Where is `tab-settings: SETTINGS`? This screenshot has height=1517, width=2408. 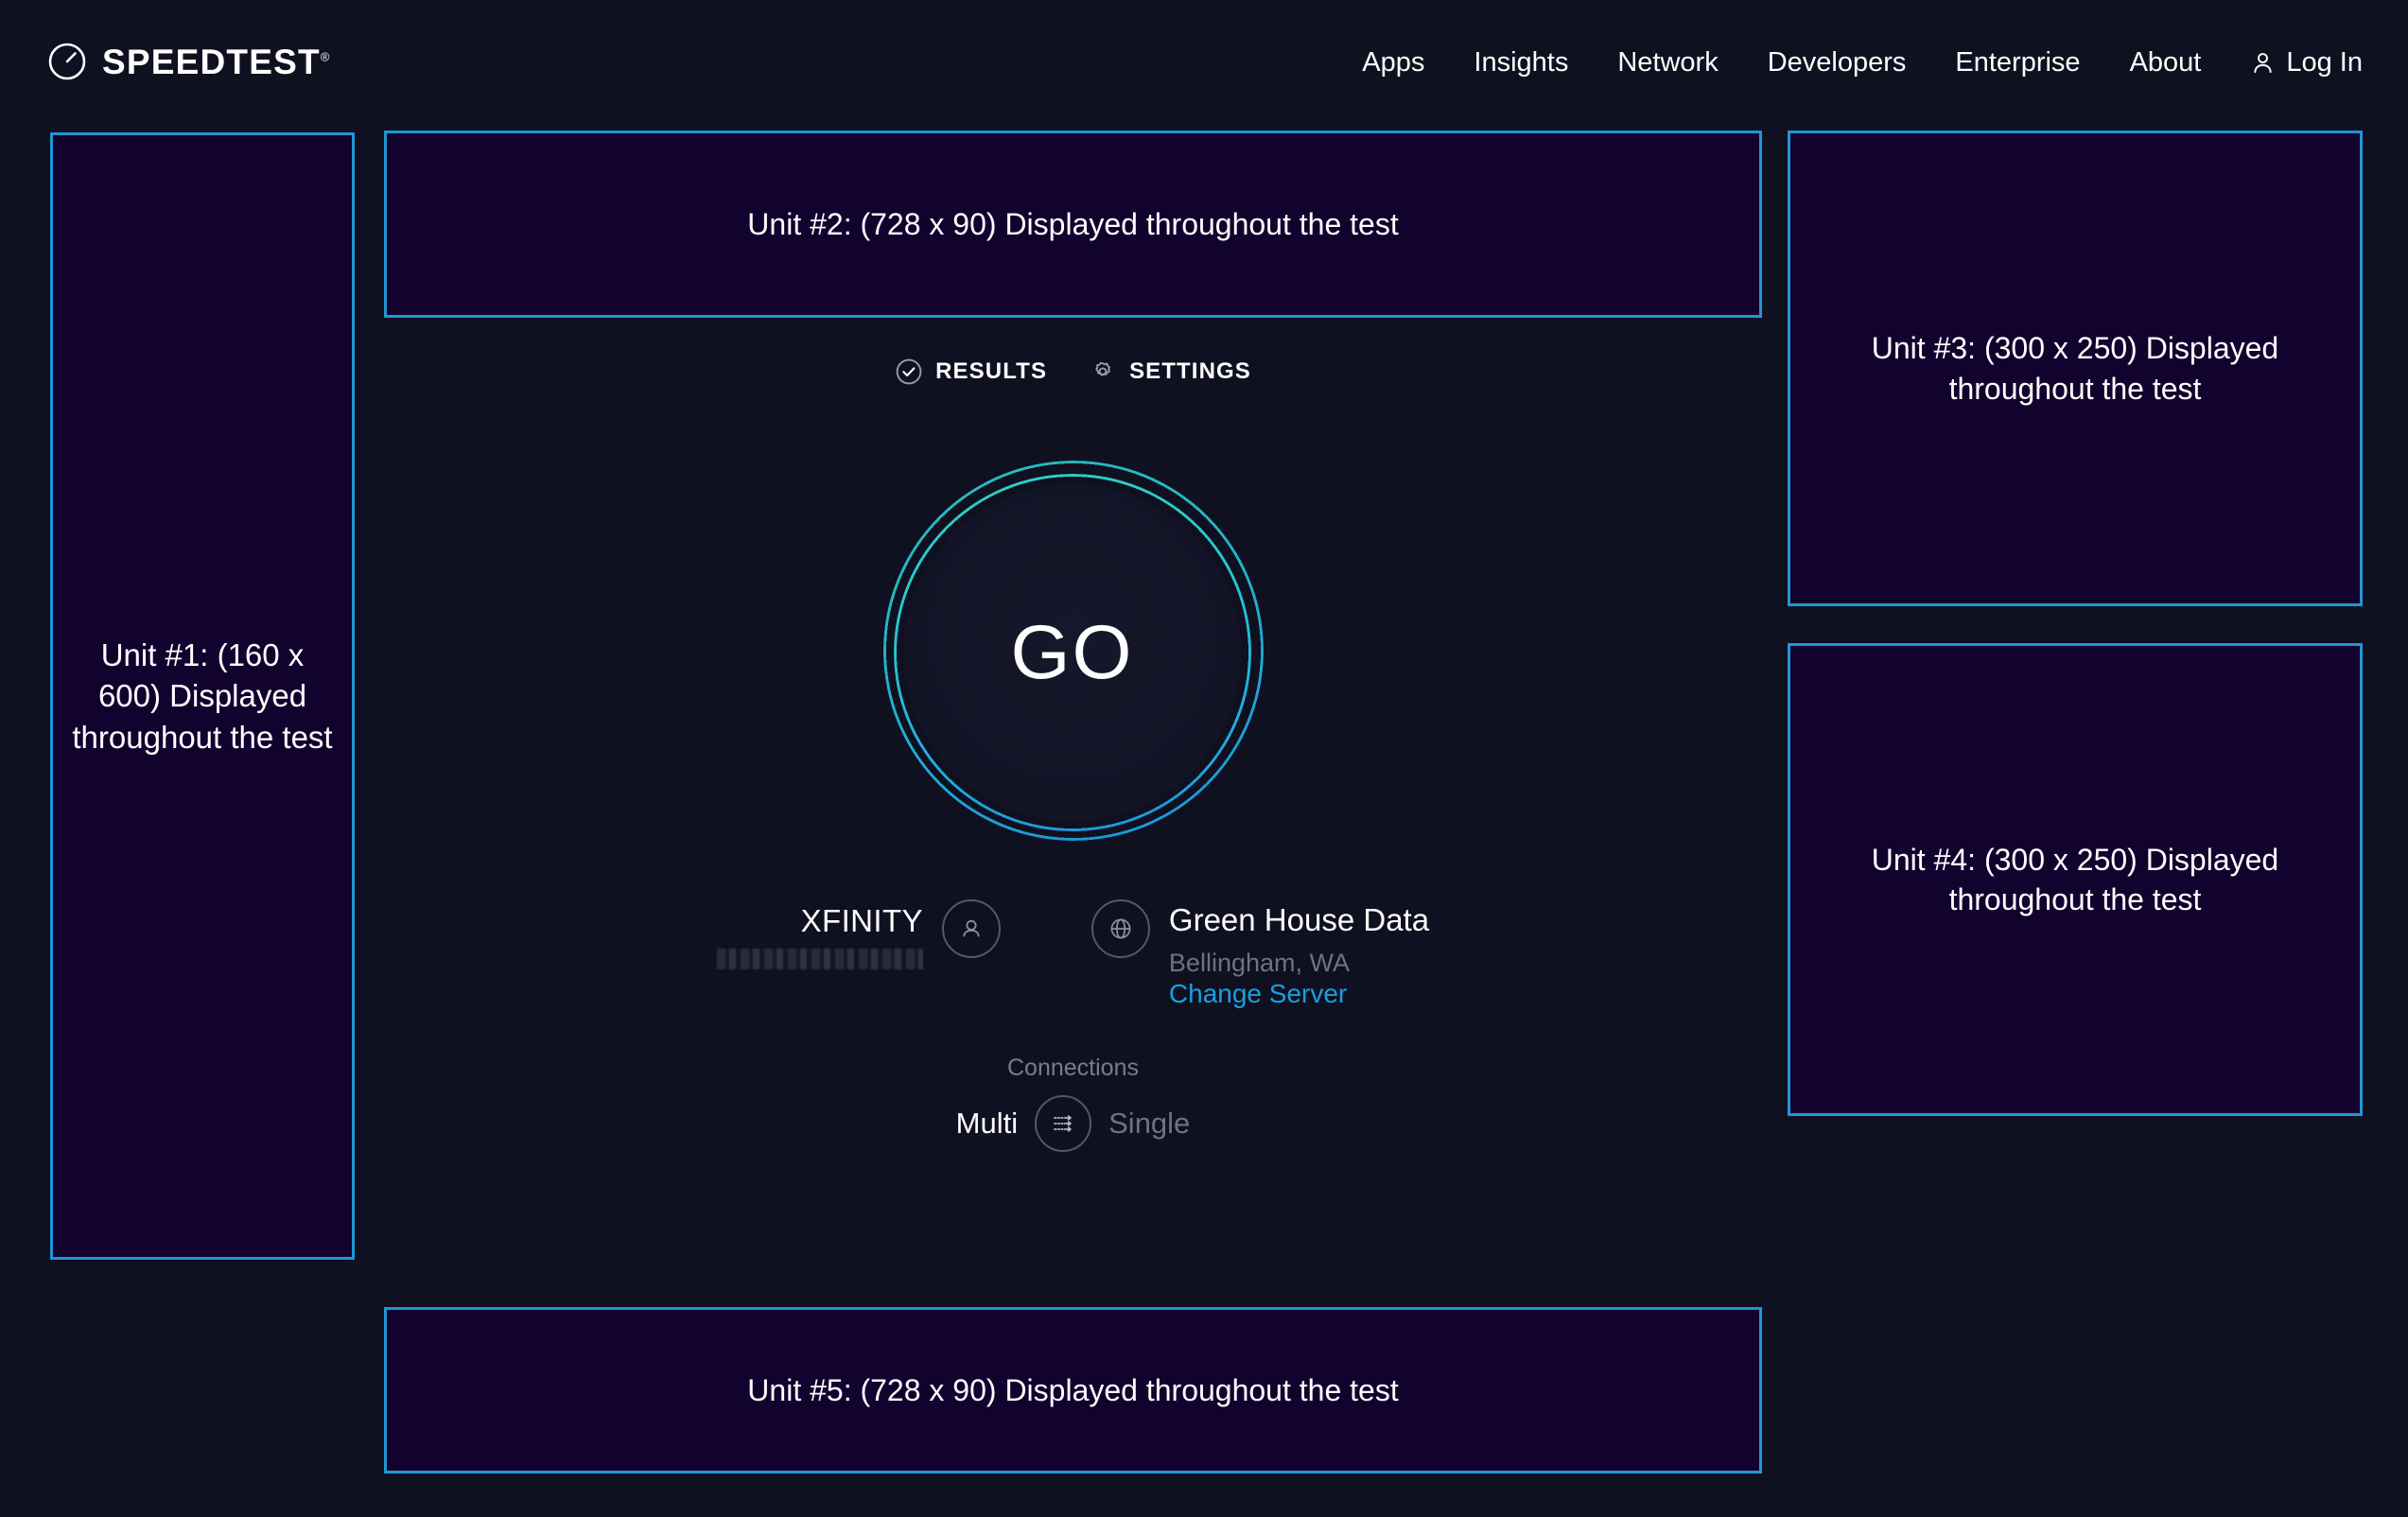
tab-settings: SETTINGS is located at coordinates (1170, 371).